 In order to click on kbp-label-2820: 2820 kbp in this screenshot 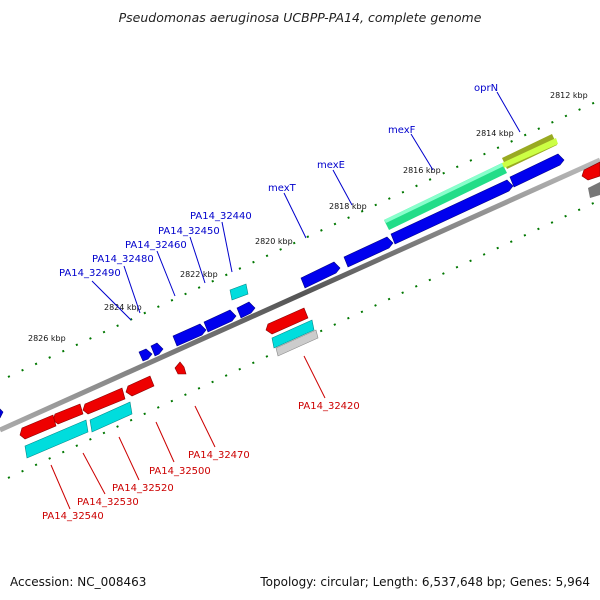, I will do `click(274, 241)`.